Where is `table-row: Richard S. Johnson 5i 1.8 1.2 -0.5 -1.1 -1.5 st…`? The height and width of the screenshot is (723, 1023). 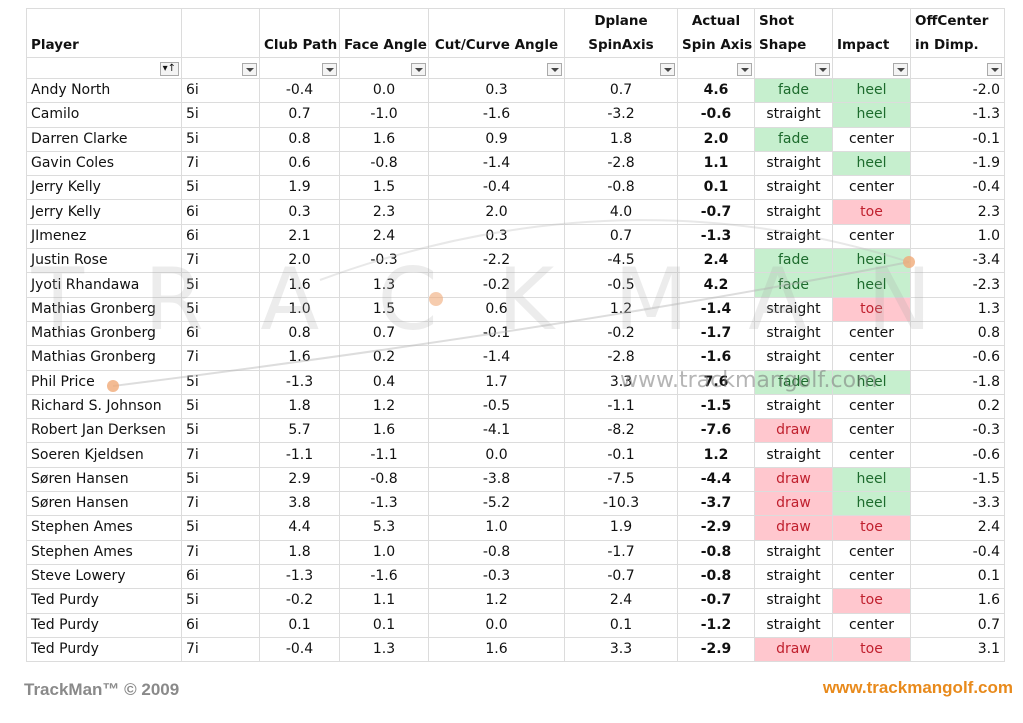 table-row: Richard S. Johnson 5i 1.8 1.2 -0.5 -1.1 -1.5 st… is located at coordinates (515, 406).